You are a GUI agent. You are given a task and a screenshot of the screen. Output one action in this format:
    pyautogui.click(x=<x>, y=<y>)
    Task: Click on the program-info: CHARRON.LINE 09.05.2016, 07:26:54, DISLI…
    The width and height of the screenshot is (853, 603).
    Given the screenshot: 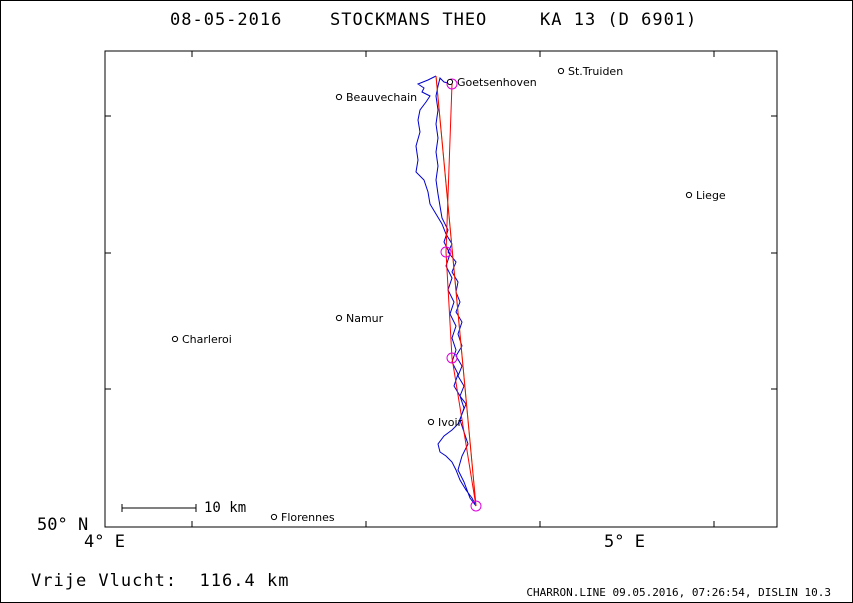 What is the action you would take?
    pyautogui.click(x=678, y=592)
    